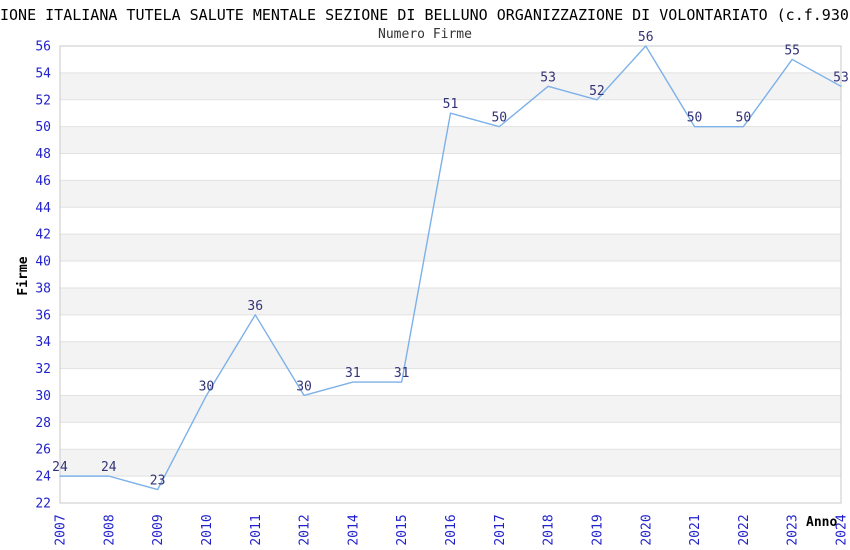 This screenshot has width=850, height=550. Describe the element at coordinates (43, 73) in the screenshot. I see `y-tick-label: 54` at that location.